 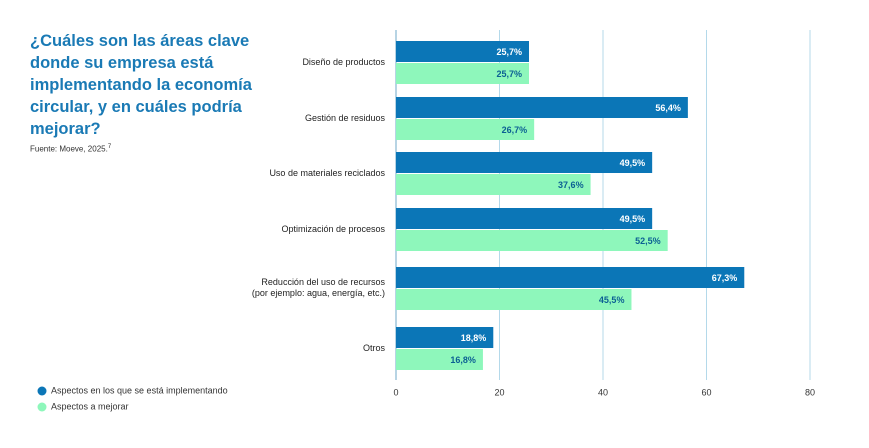 What do you see at coordinates (706, 392) in the screenshot?
I see `x-tick-label: 60` at bounding box center [706, 392].